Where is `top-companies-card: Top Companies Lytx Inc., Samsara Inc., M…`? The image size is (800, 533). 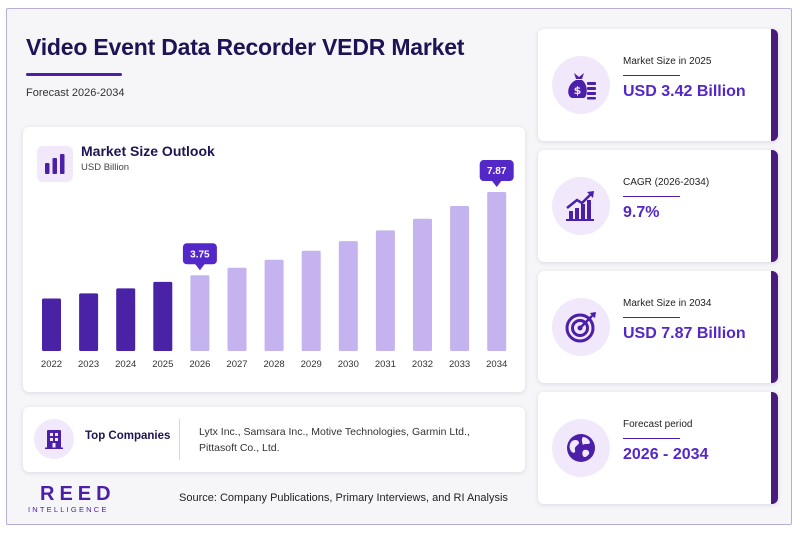 top-companies-card: Top Companies Lytx Inc., Samsara Inc., M… is located at coordinates (274, 439).